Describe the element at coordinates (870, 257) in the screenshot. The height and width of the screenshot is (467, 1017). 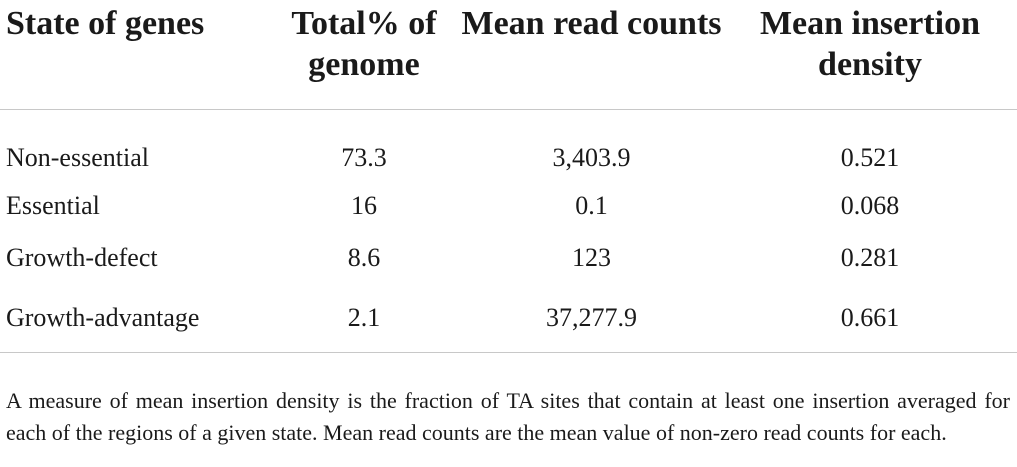
I see `cell-mean-insertion-density: 0.281` at that location.